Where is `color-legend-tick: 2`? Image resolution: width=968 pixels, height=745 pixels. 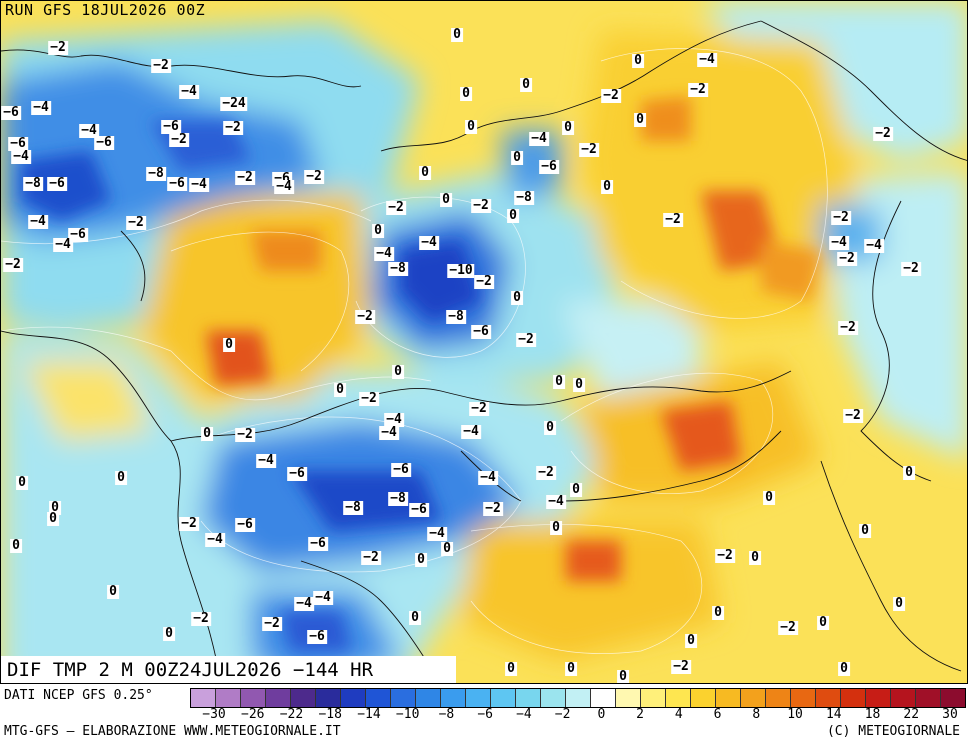 color-legend-tick: 2 is located at coordinates (640, 714).